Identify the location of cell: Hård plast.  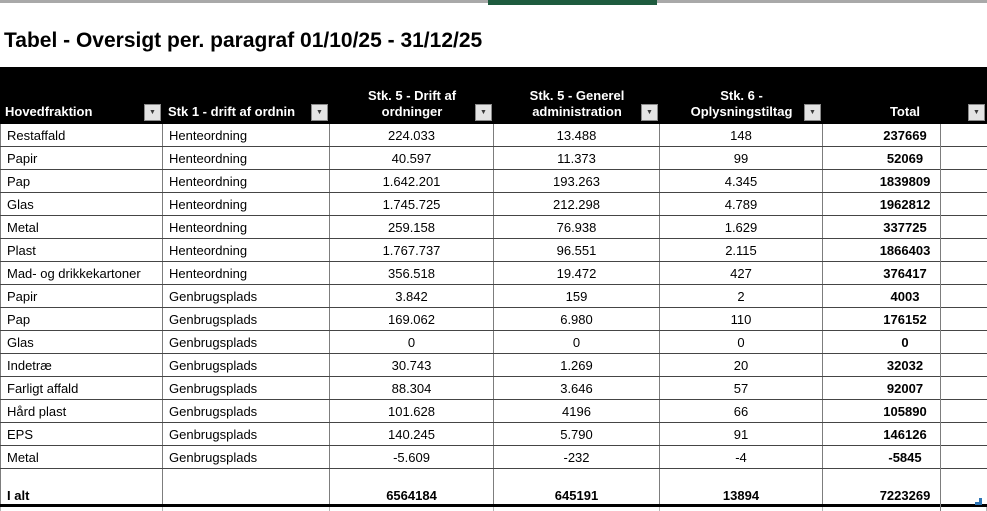
(81, 411).